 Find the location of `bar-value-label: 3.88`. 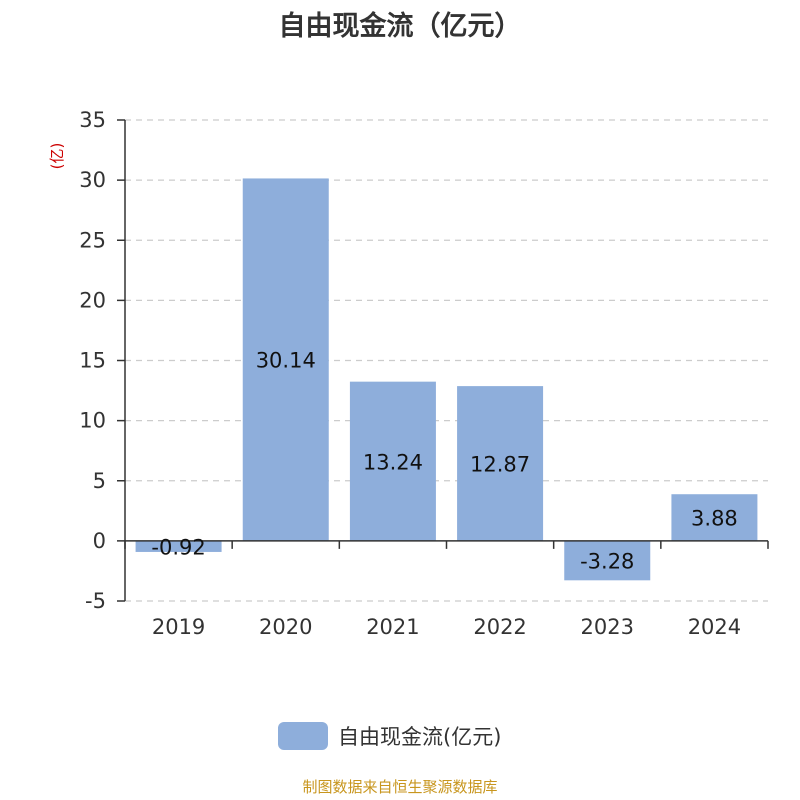

bar-value-label: 3.88 is located at coordinates (714, 519).